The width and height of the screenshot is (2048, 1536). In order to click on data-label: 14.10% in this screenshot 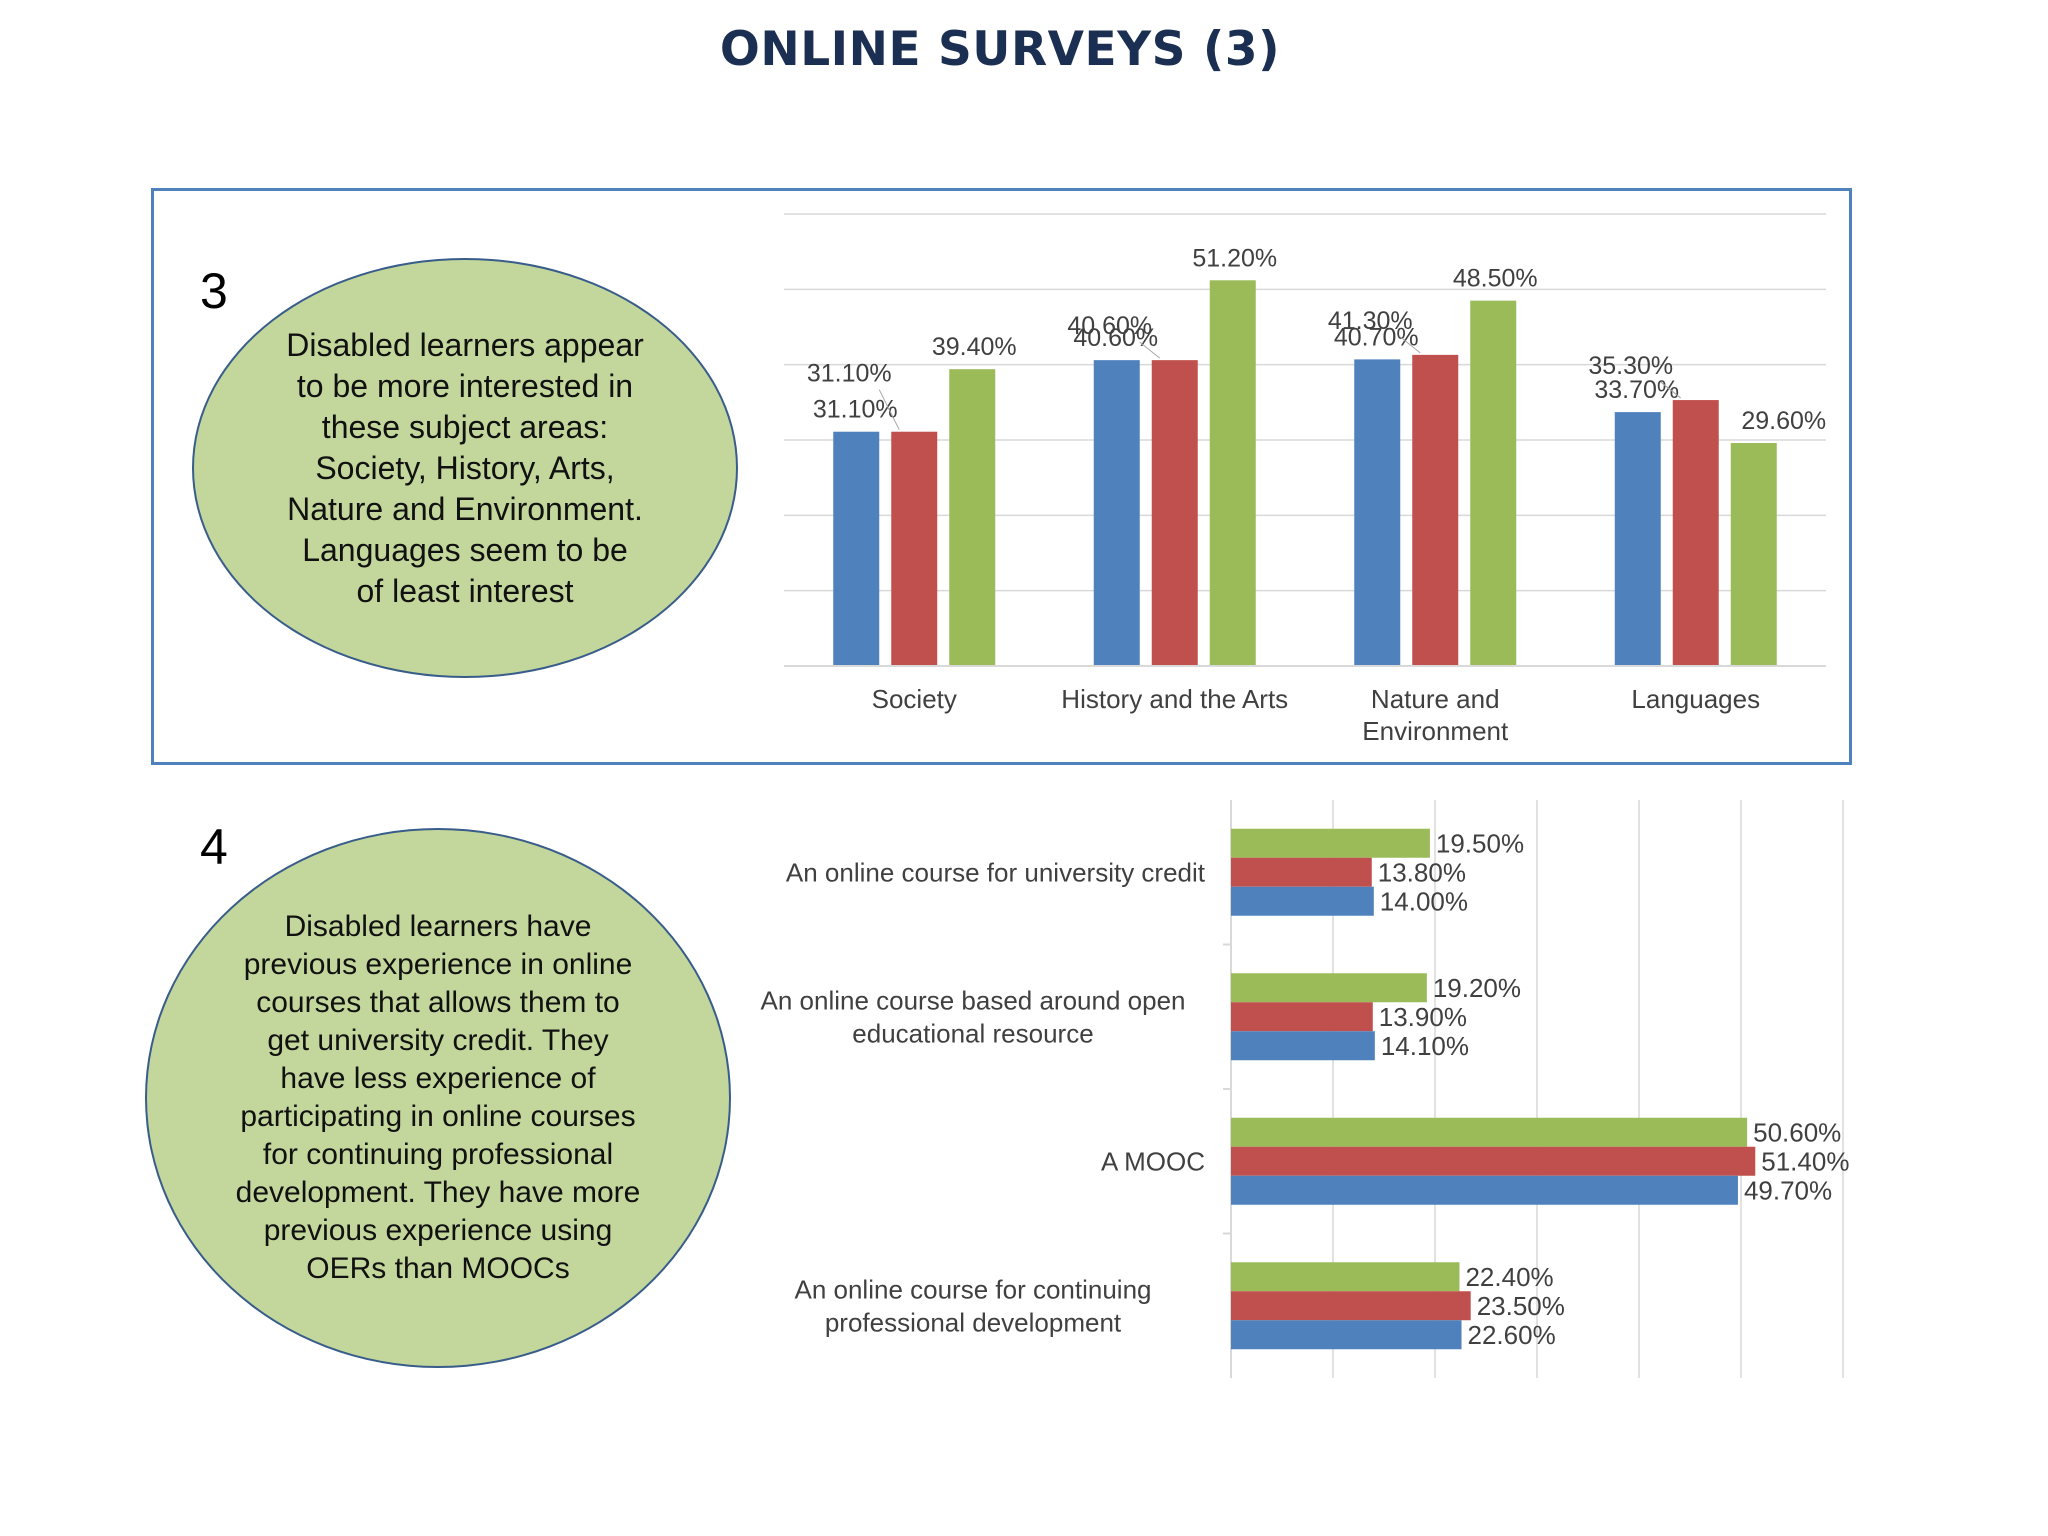, I will do `click(1425, 1046)`.